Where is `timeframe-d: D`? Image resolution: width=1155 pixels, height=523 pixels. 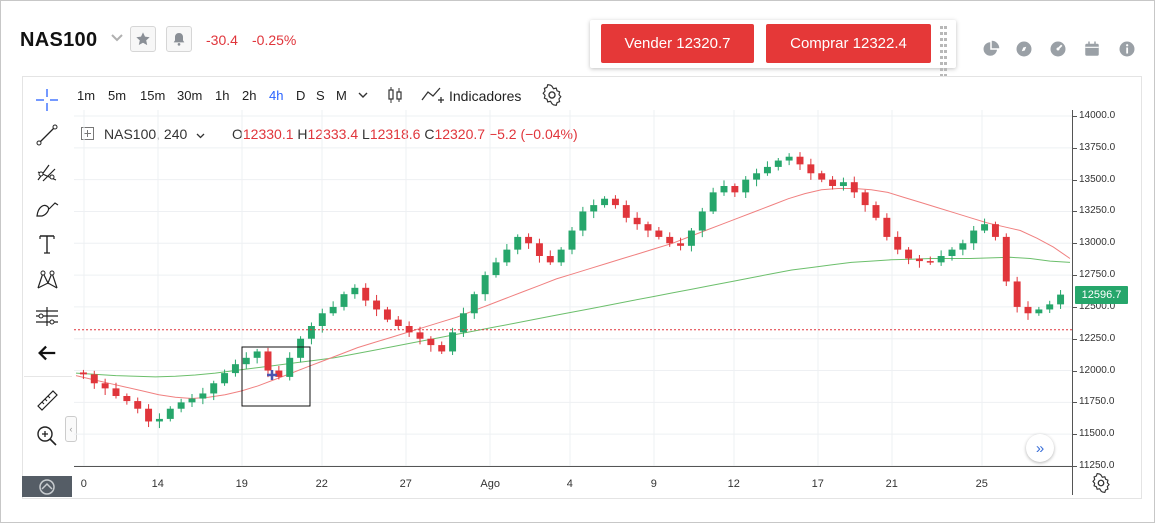 timeframe-d: D is located at coordinates (301, 95).